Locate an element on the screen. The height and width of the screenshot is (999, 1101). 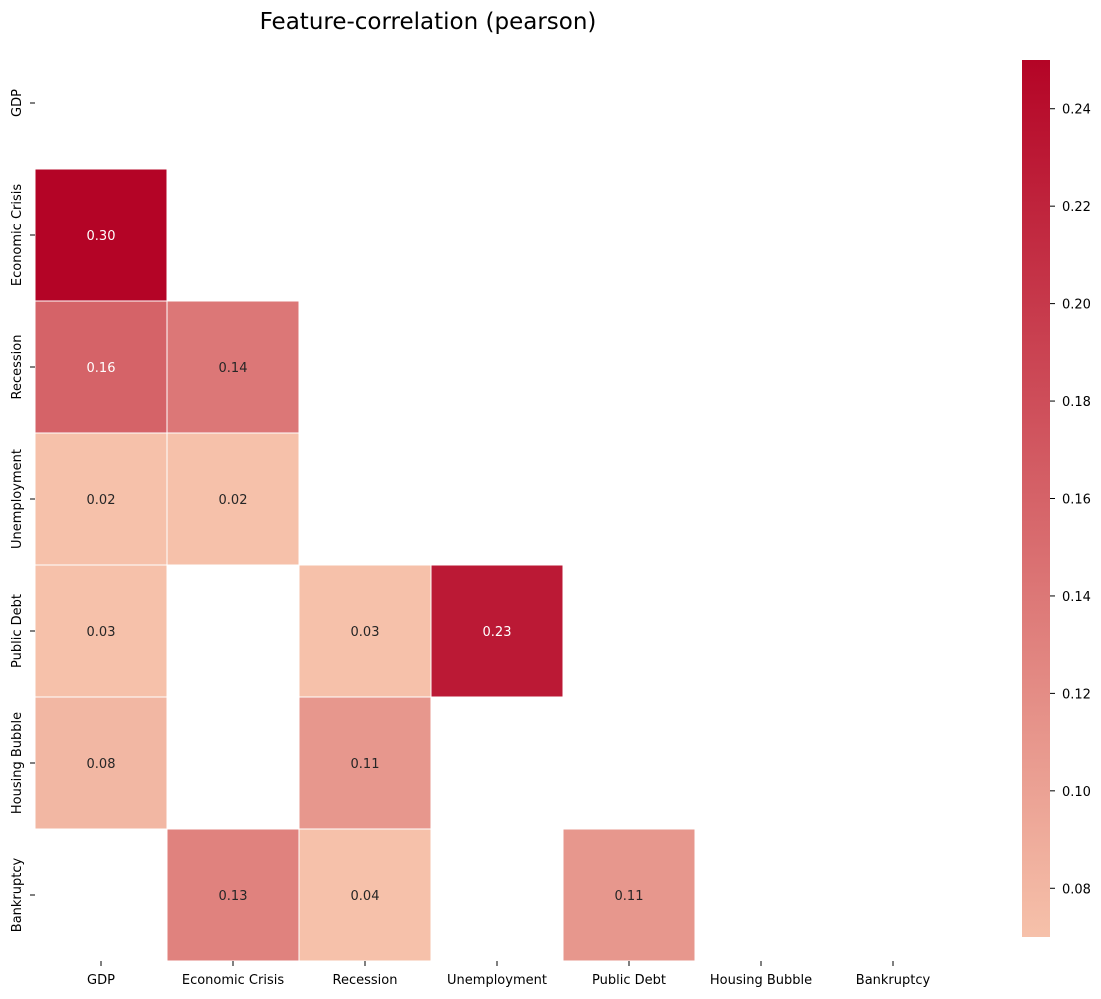
heatmap-cell-unemployment-economic-crisis is located at coordinates (233, 499).